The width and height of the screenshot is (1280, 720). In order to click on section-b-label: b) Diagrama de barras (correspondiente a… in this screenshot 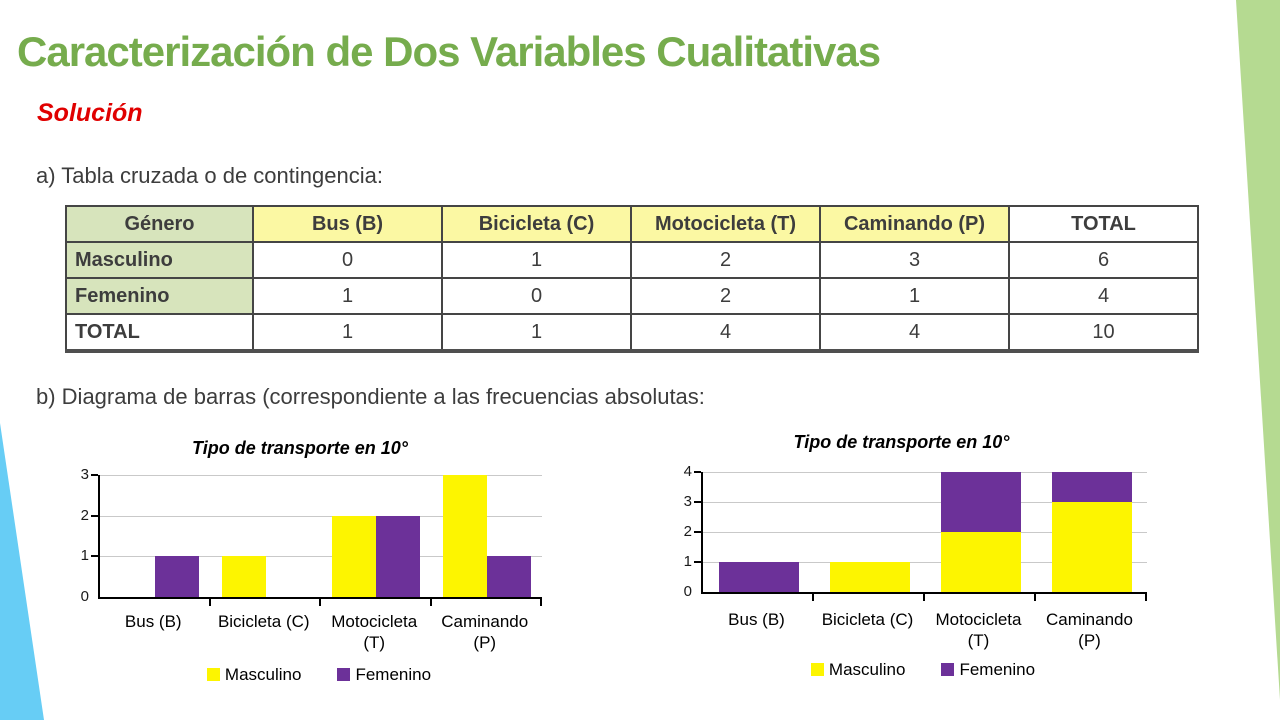, I will do `click(370, 396)`.